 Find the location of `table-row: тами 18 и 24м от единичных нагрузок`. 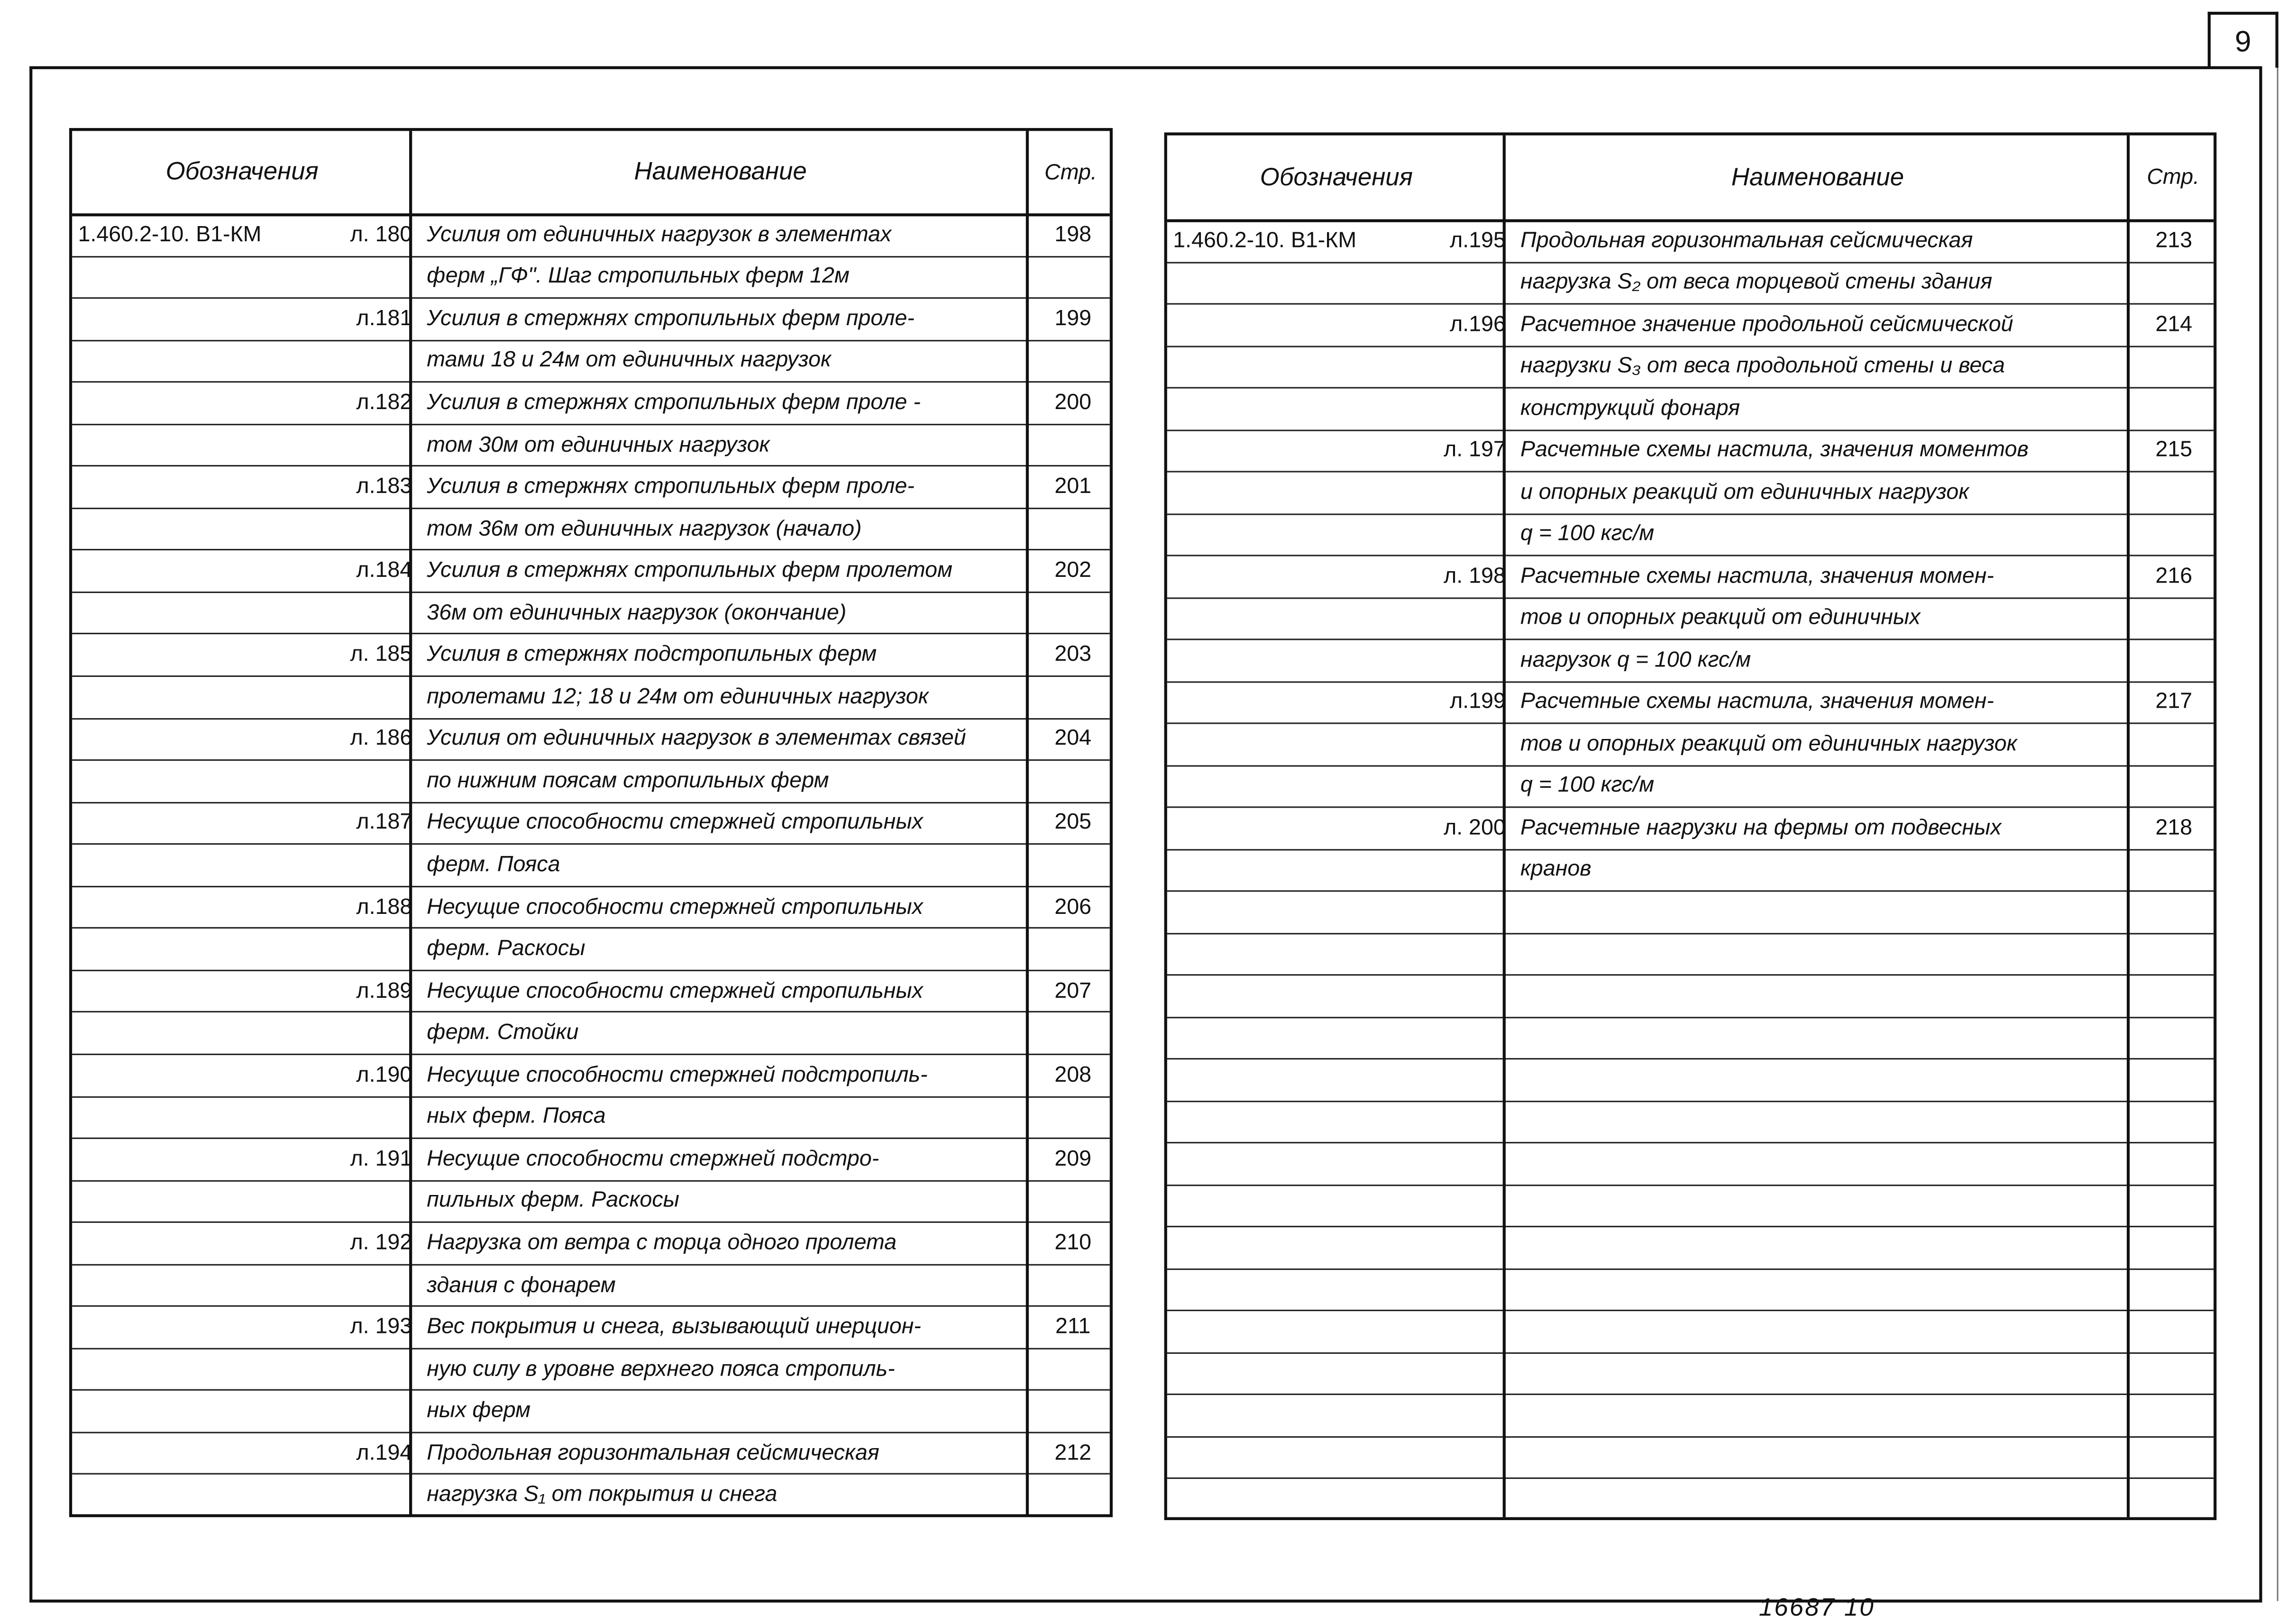

table-row: тами 18 и 24м от единичных нагрузок is located at coordinates (591, 361).